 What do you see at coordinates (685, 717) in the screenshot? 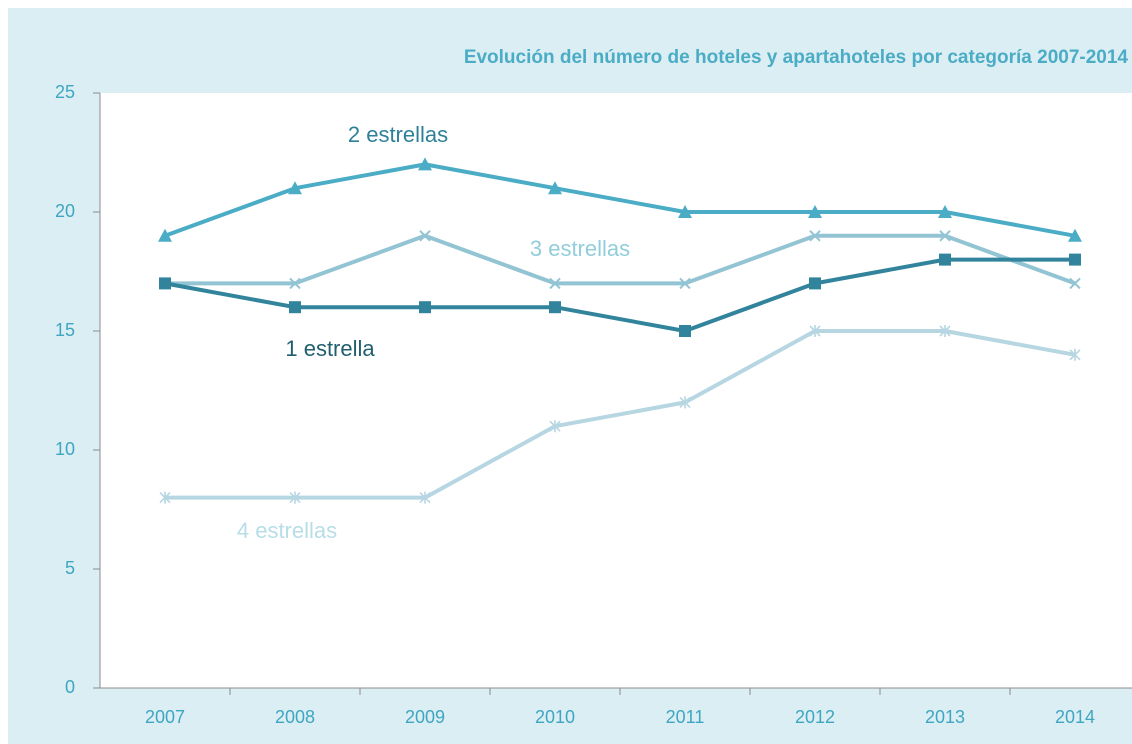
I see `x-tick-label: 2011` at bounding box center [685, 717].